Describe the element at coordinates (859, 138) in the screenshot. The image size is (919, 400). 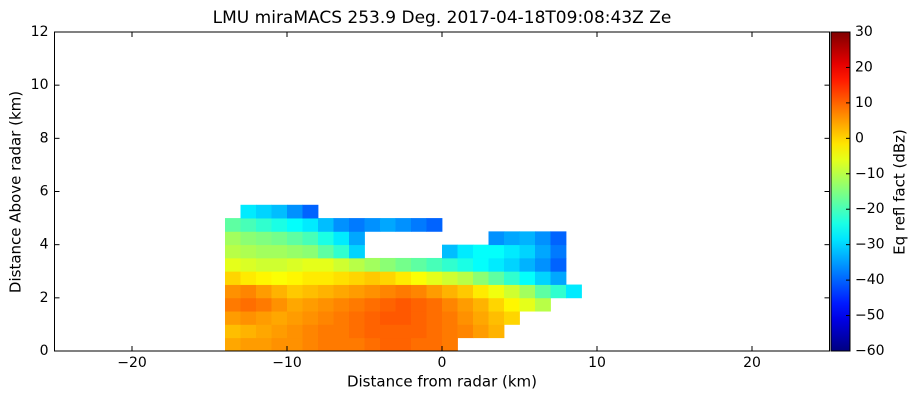
I see `colorbar-tick-label: 0` at that location.